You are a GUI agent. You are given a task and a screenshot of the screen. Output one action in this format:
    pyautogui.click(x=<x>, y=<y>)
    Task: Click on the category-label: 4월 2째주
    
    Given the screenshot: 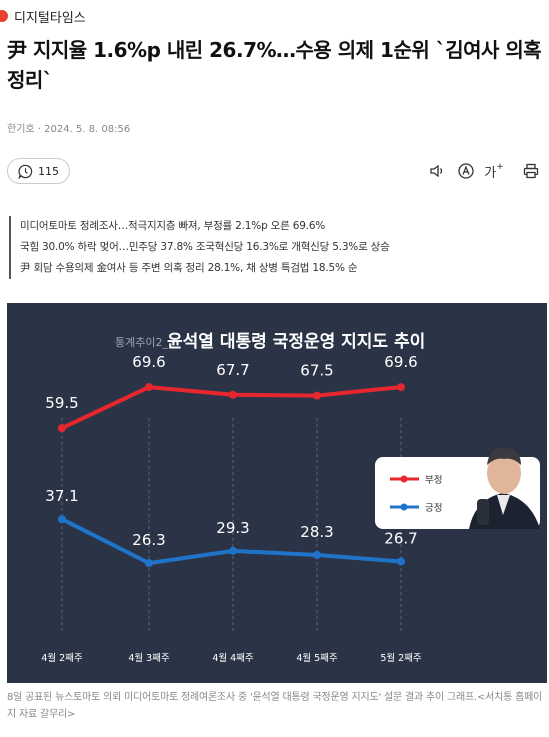 What is the action you would take?
    pyautogui.click(x=62, y=658)
    